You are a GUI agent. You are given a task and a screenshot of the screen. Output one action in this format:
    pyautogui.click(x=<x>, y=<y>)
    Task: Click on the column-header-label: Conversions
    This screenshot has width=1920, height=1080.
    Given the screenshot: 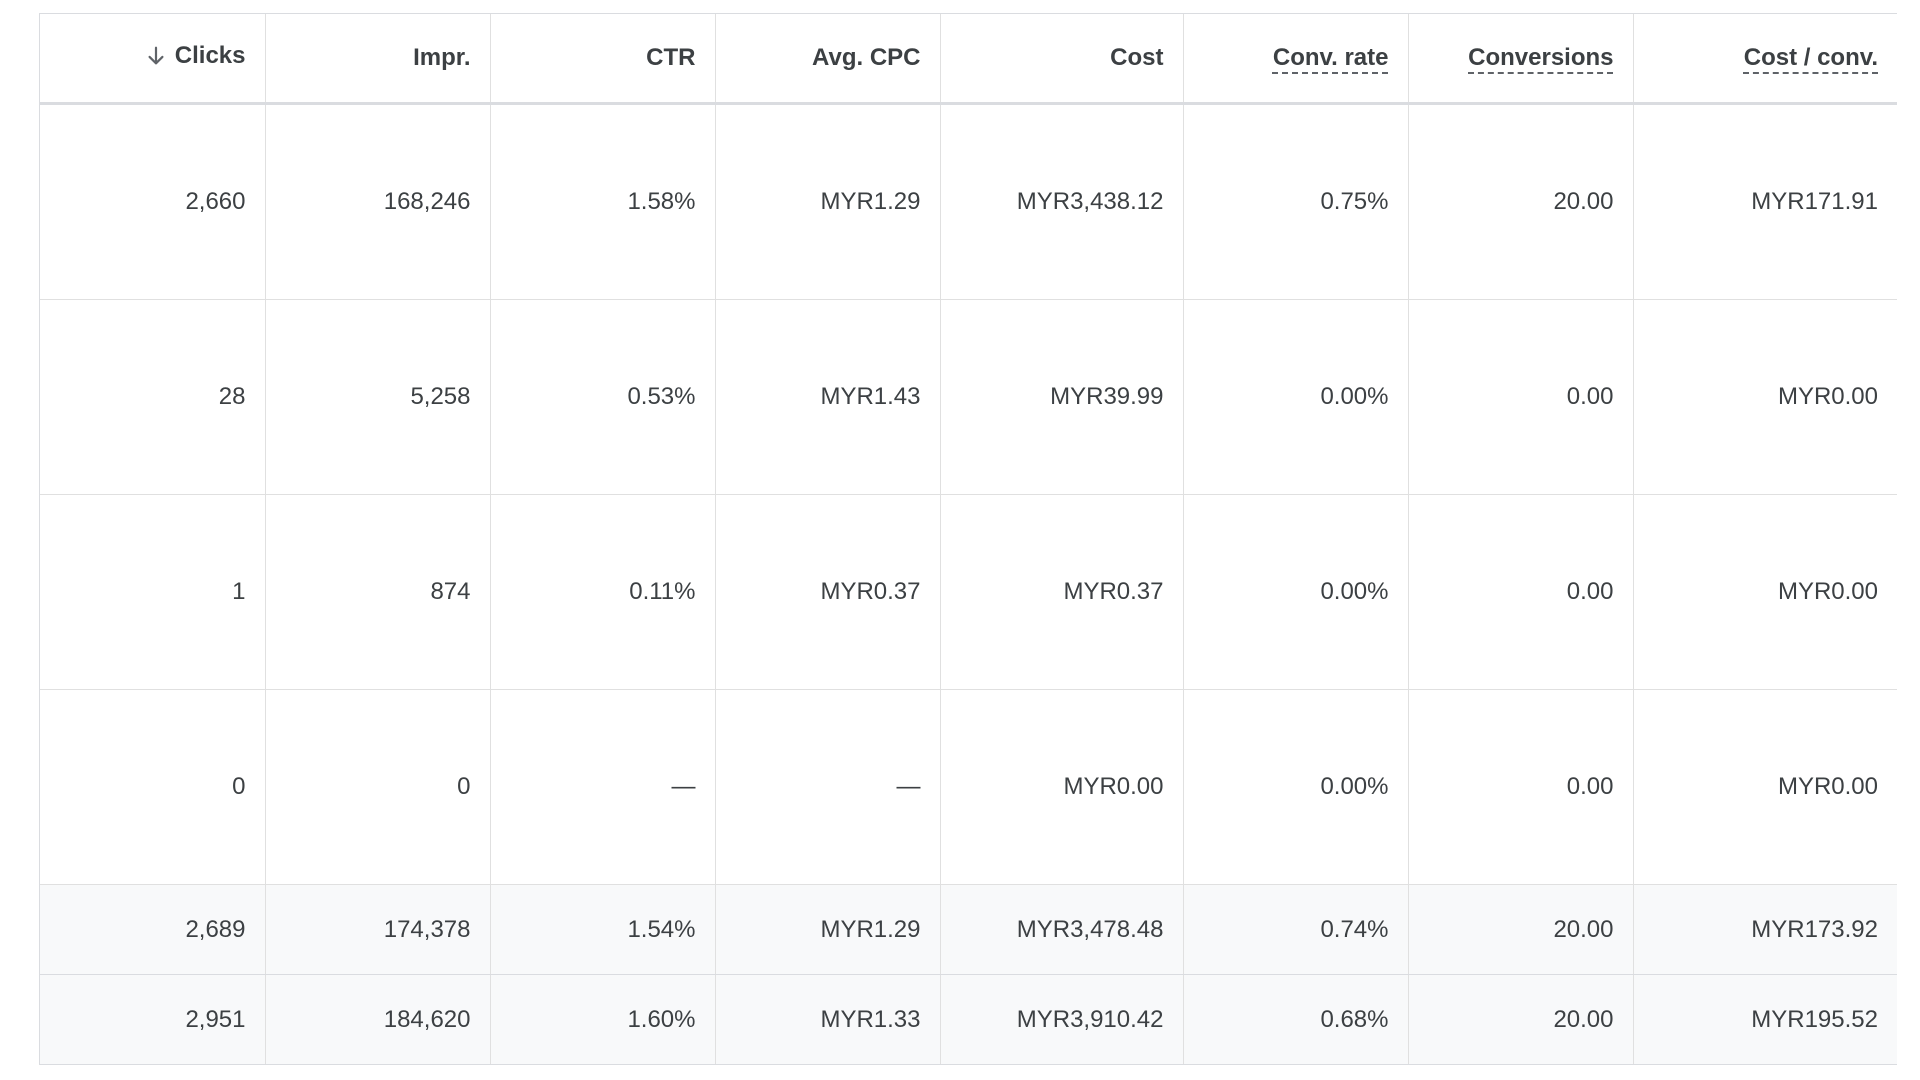 What is the action you would take?
    pyautogui.click(x=1541, y=57)
    